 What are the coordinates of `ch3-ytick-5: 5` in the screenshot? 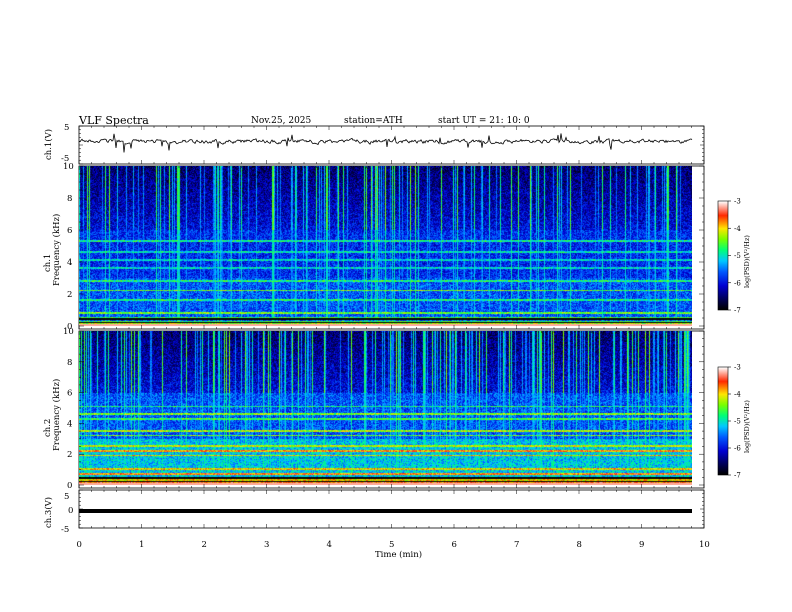 It's located at (66, 497).